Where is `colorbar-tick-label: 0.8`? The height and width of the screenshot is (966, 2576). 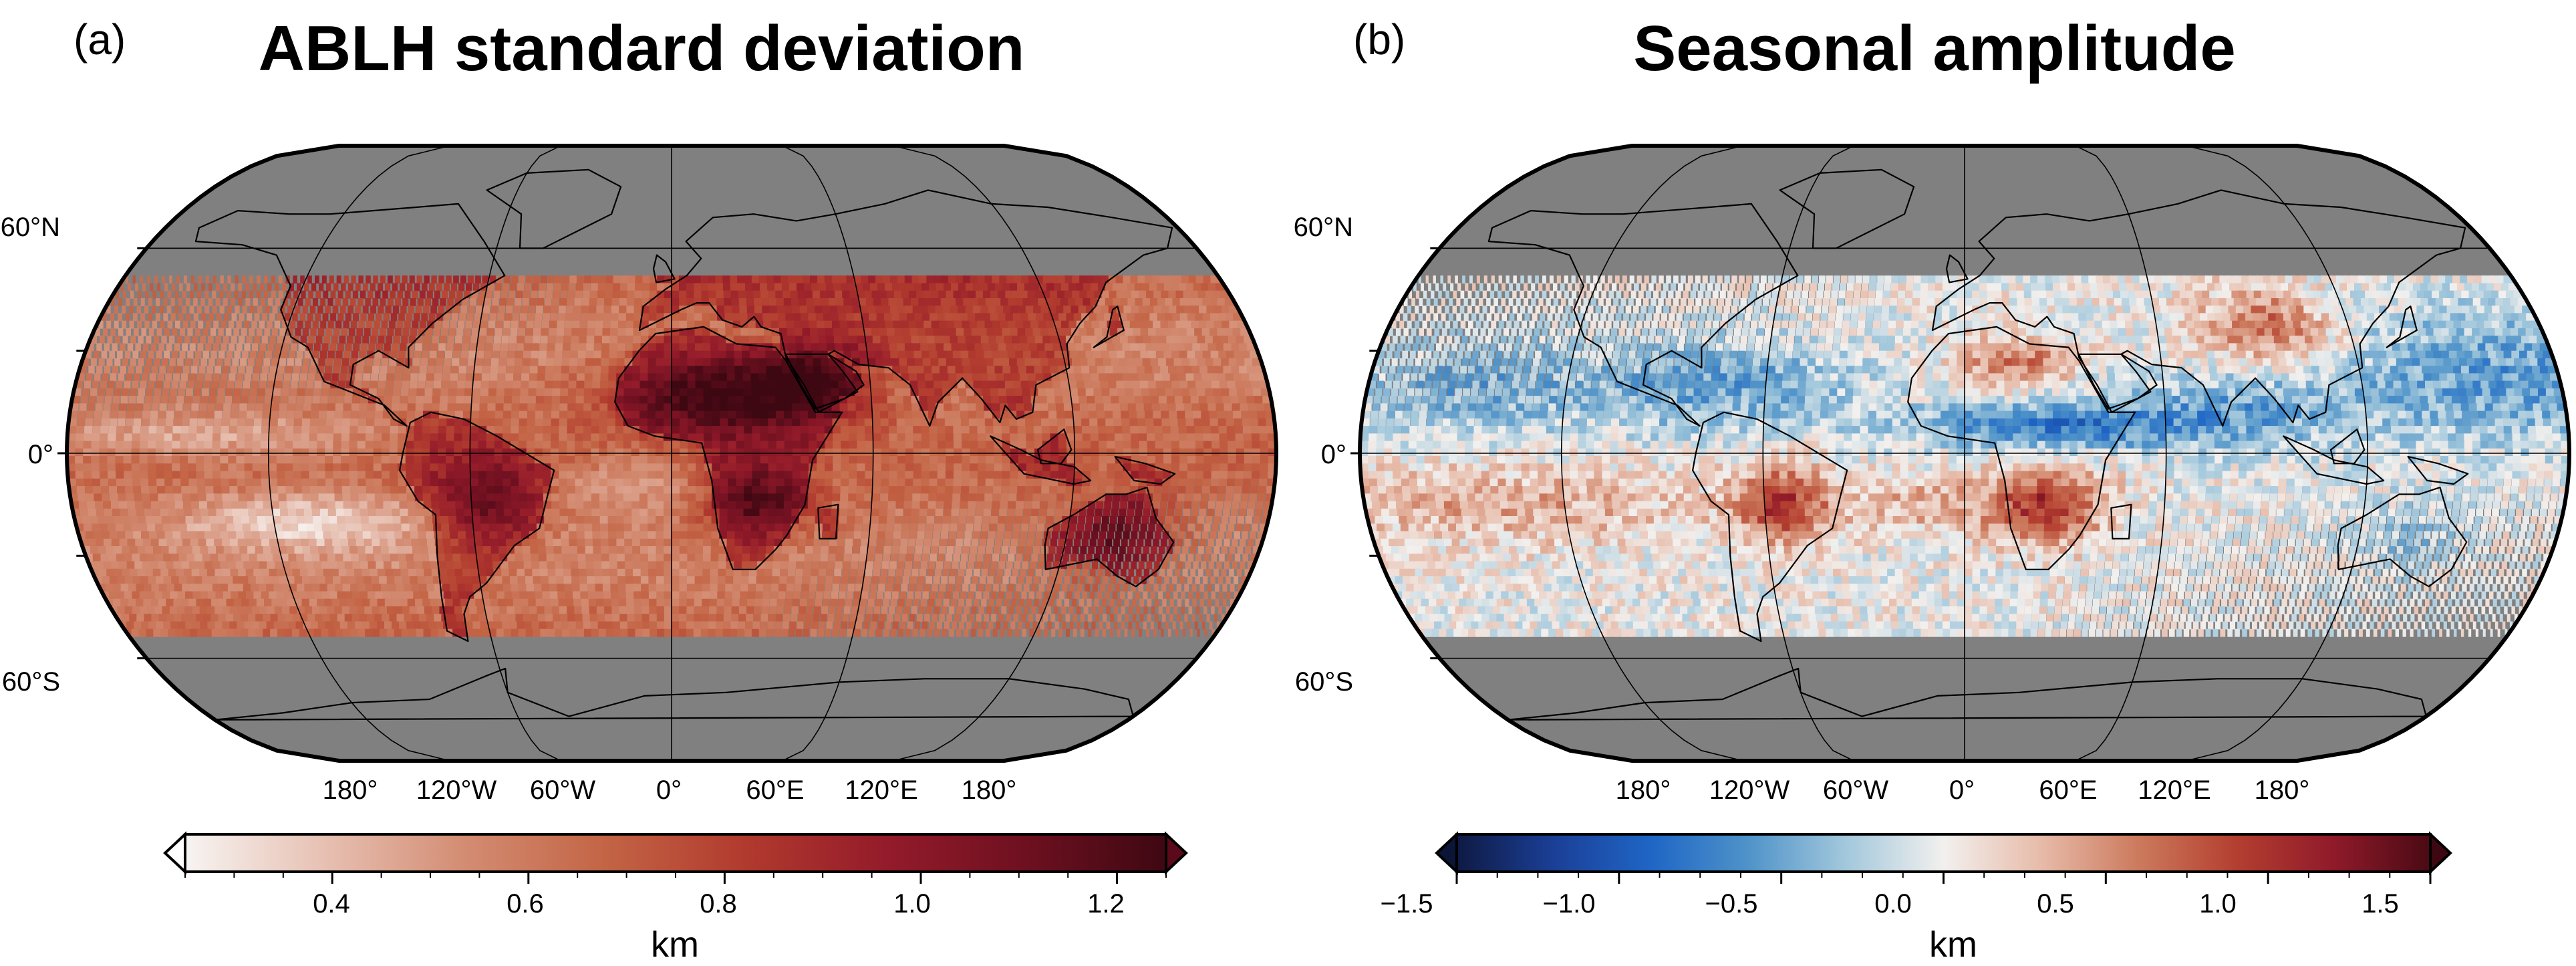 colorbar-tick-label: 0.8 is located at coordinates (718, 904).